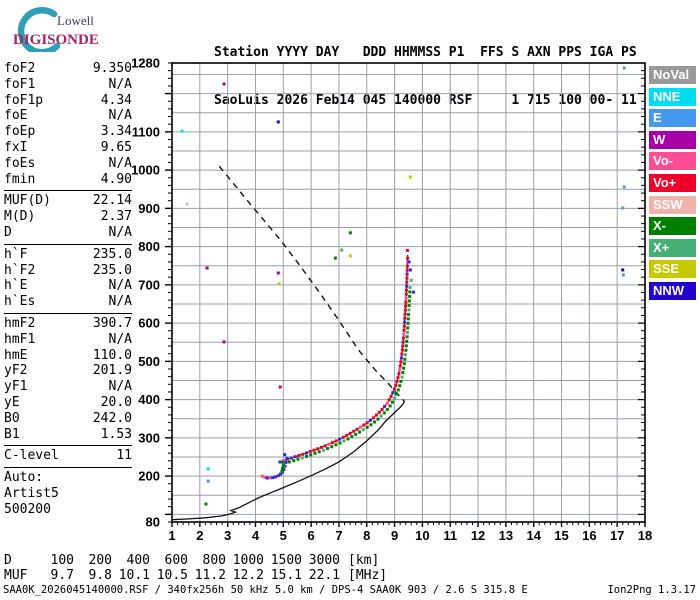 Image resolution: width=700 pixels, height=600 pixels. What do you see at coordinates (16, 371) in the screenshot?
I see `param-label: yF2` at bounding box center [16, 371].